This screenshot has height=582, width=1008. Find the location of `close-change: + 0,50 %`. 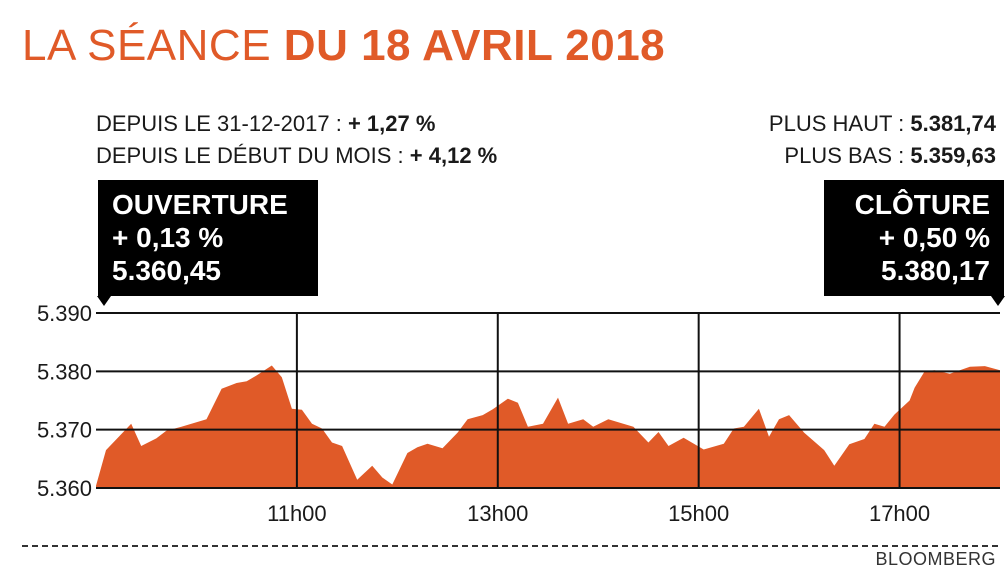

close-change: + 0,50 % is located at coordinates (934, 237).